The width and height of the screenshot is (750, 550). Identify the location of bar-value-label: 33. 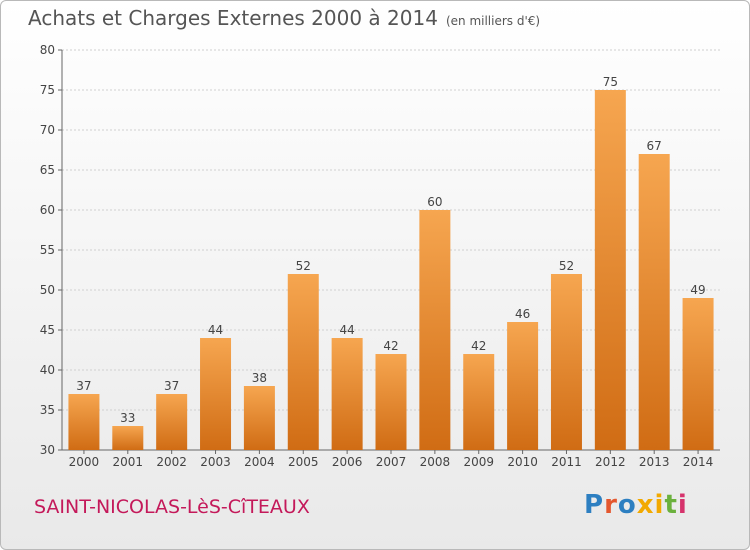
(127, 418).